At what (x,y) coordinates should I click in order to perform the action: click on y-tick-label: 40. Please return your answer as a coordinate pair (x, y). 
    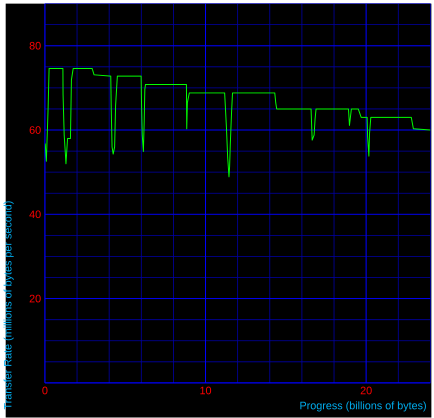
    Looking at the image, I should click on (35, 214).